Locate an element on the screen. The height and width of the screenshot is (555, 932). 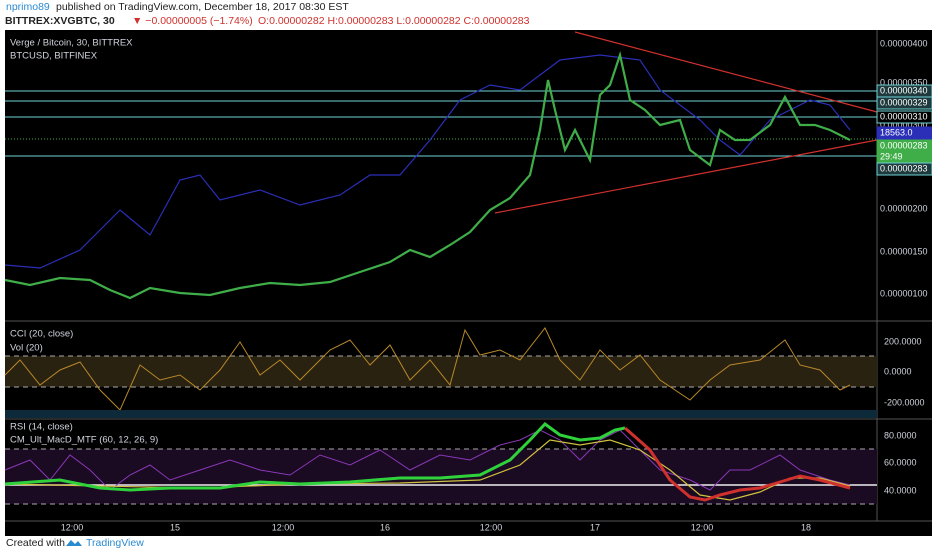
pane-overlay: BTCUSD, BITFINEX is located at coordinates (54, 56).